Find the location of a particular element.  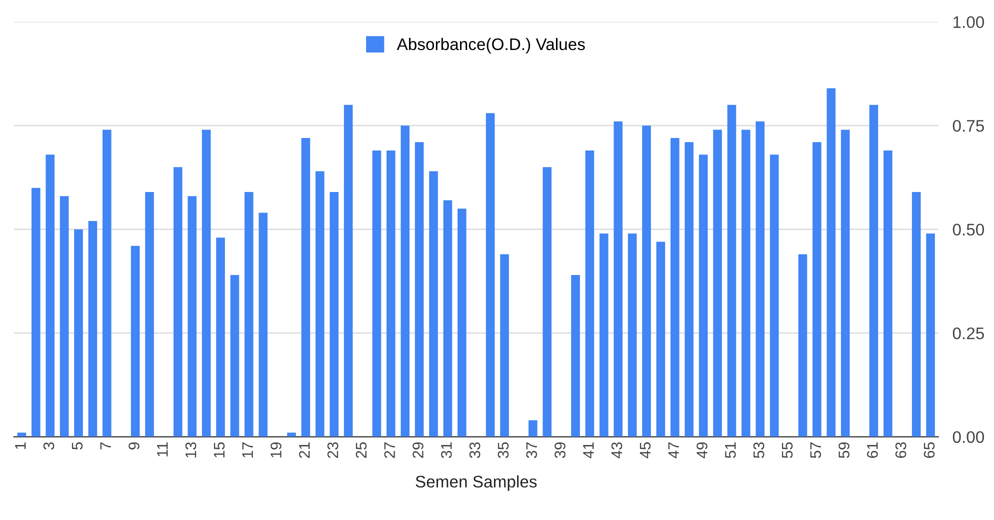

x-tick-label: 15 is located at coordinates (219, 450).